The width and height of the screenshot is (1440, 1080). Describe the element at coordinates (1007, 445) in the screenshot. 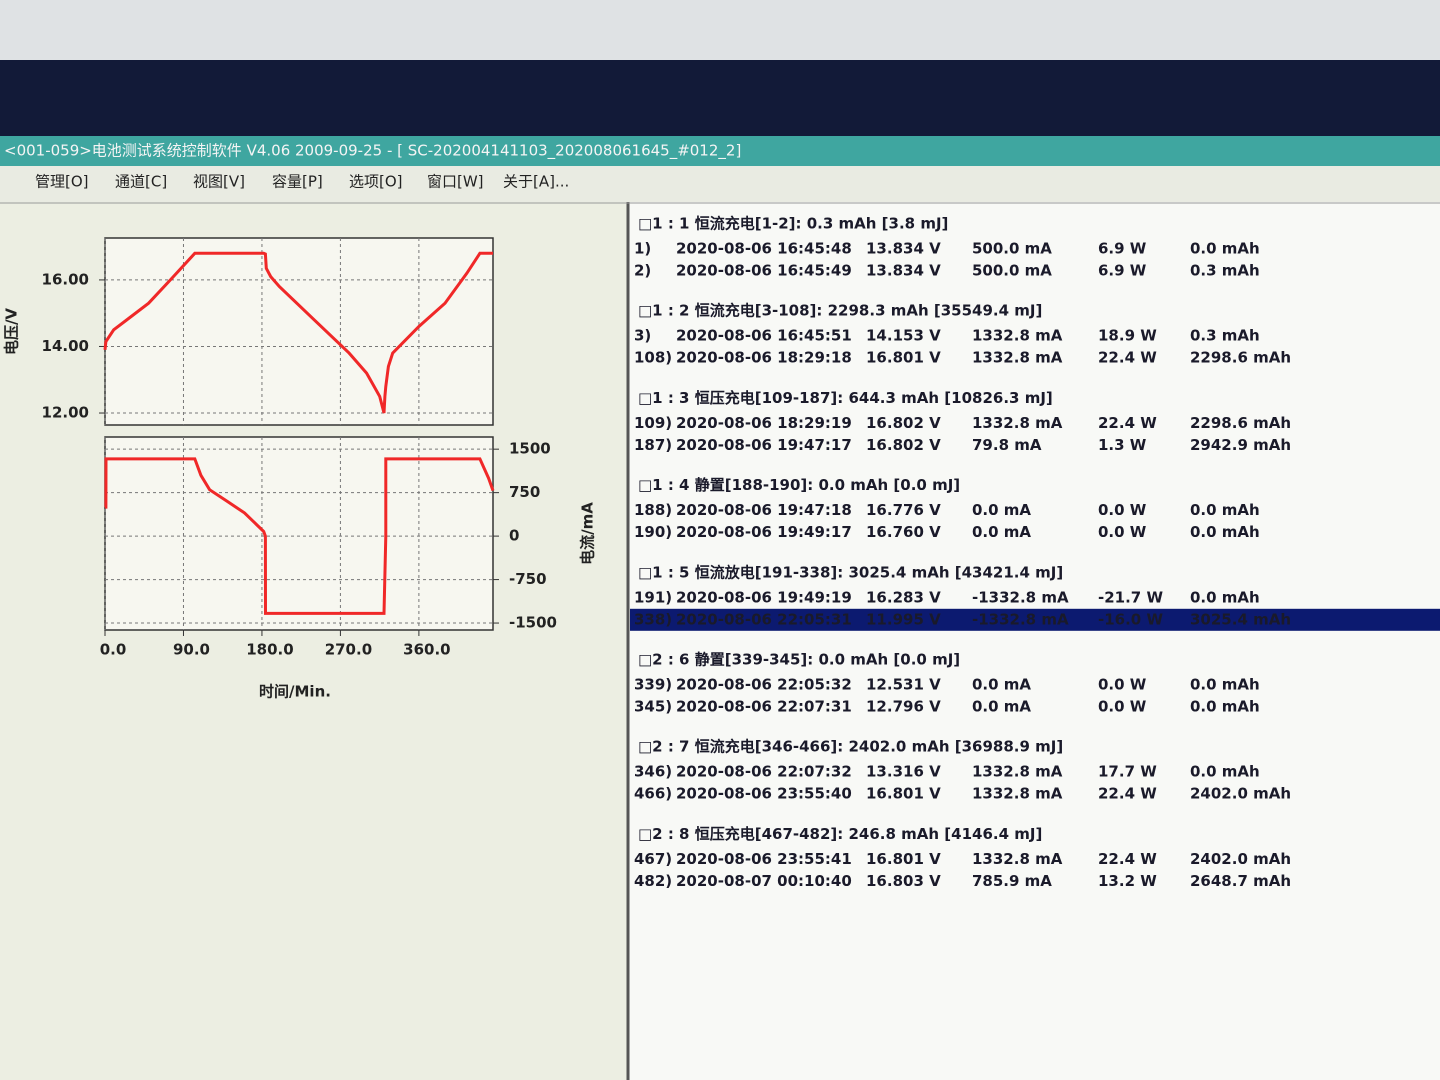

I see `record-cell: 79.8 mA` at that location.